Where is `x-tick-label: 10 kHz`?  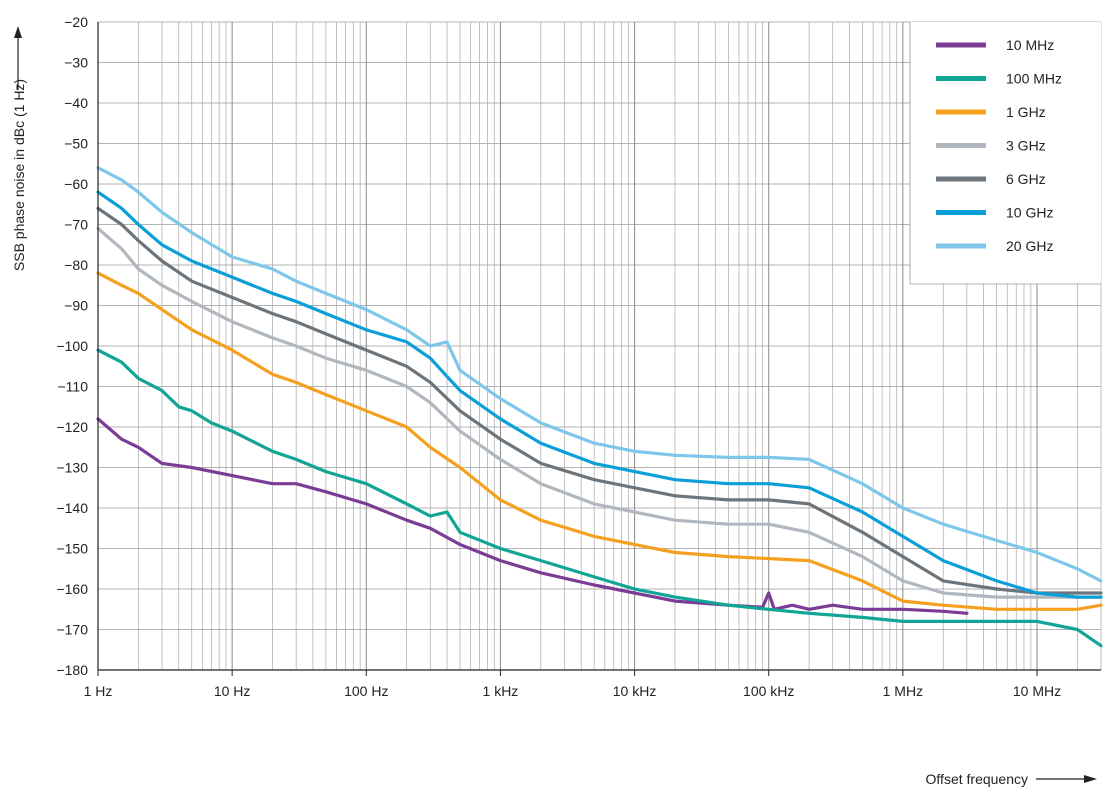
x-tick-label: 10 kHz is located at coordinates (635, 691).